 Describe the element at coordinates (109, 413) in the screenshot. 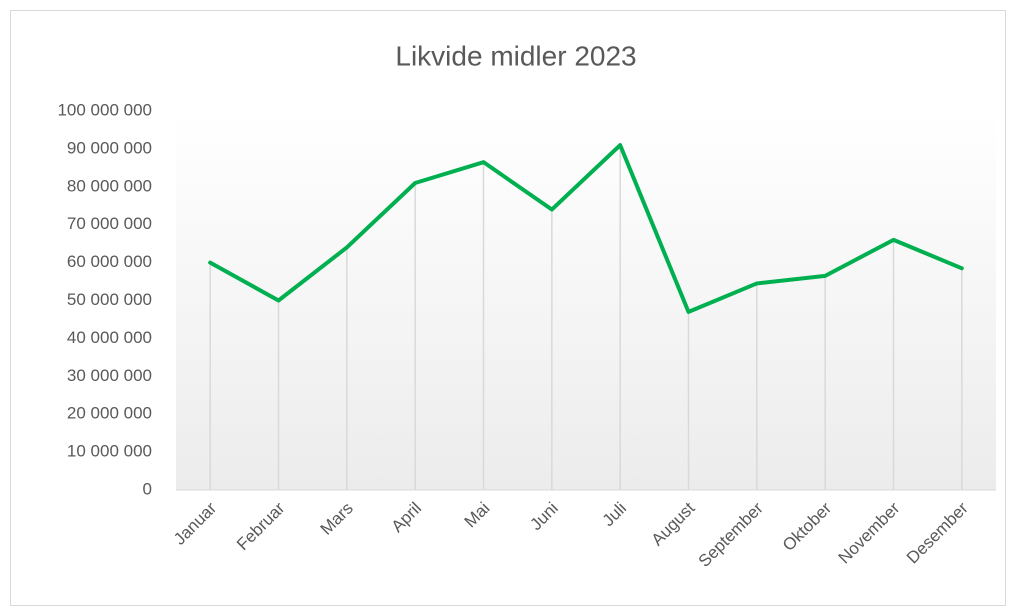

I see `y-tick-label: 20 000 000` at that location.